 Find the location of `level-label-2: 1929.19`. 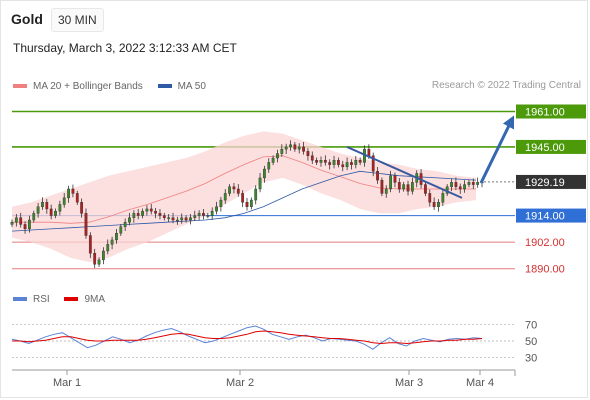

level-label-2: 1929.19 is located at coordinates (545, 183).